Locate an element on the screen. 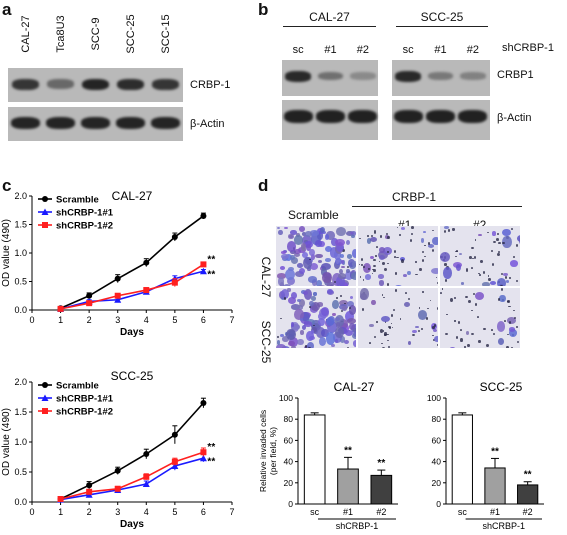 This screenshot has width=567, height=535. x-tick-label: 5 is located at coordinates (174, 512).